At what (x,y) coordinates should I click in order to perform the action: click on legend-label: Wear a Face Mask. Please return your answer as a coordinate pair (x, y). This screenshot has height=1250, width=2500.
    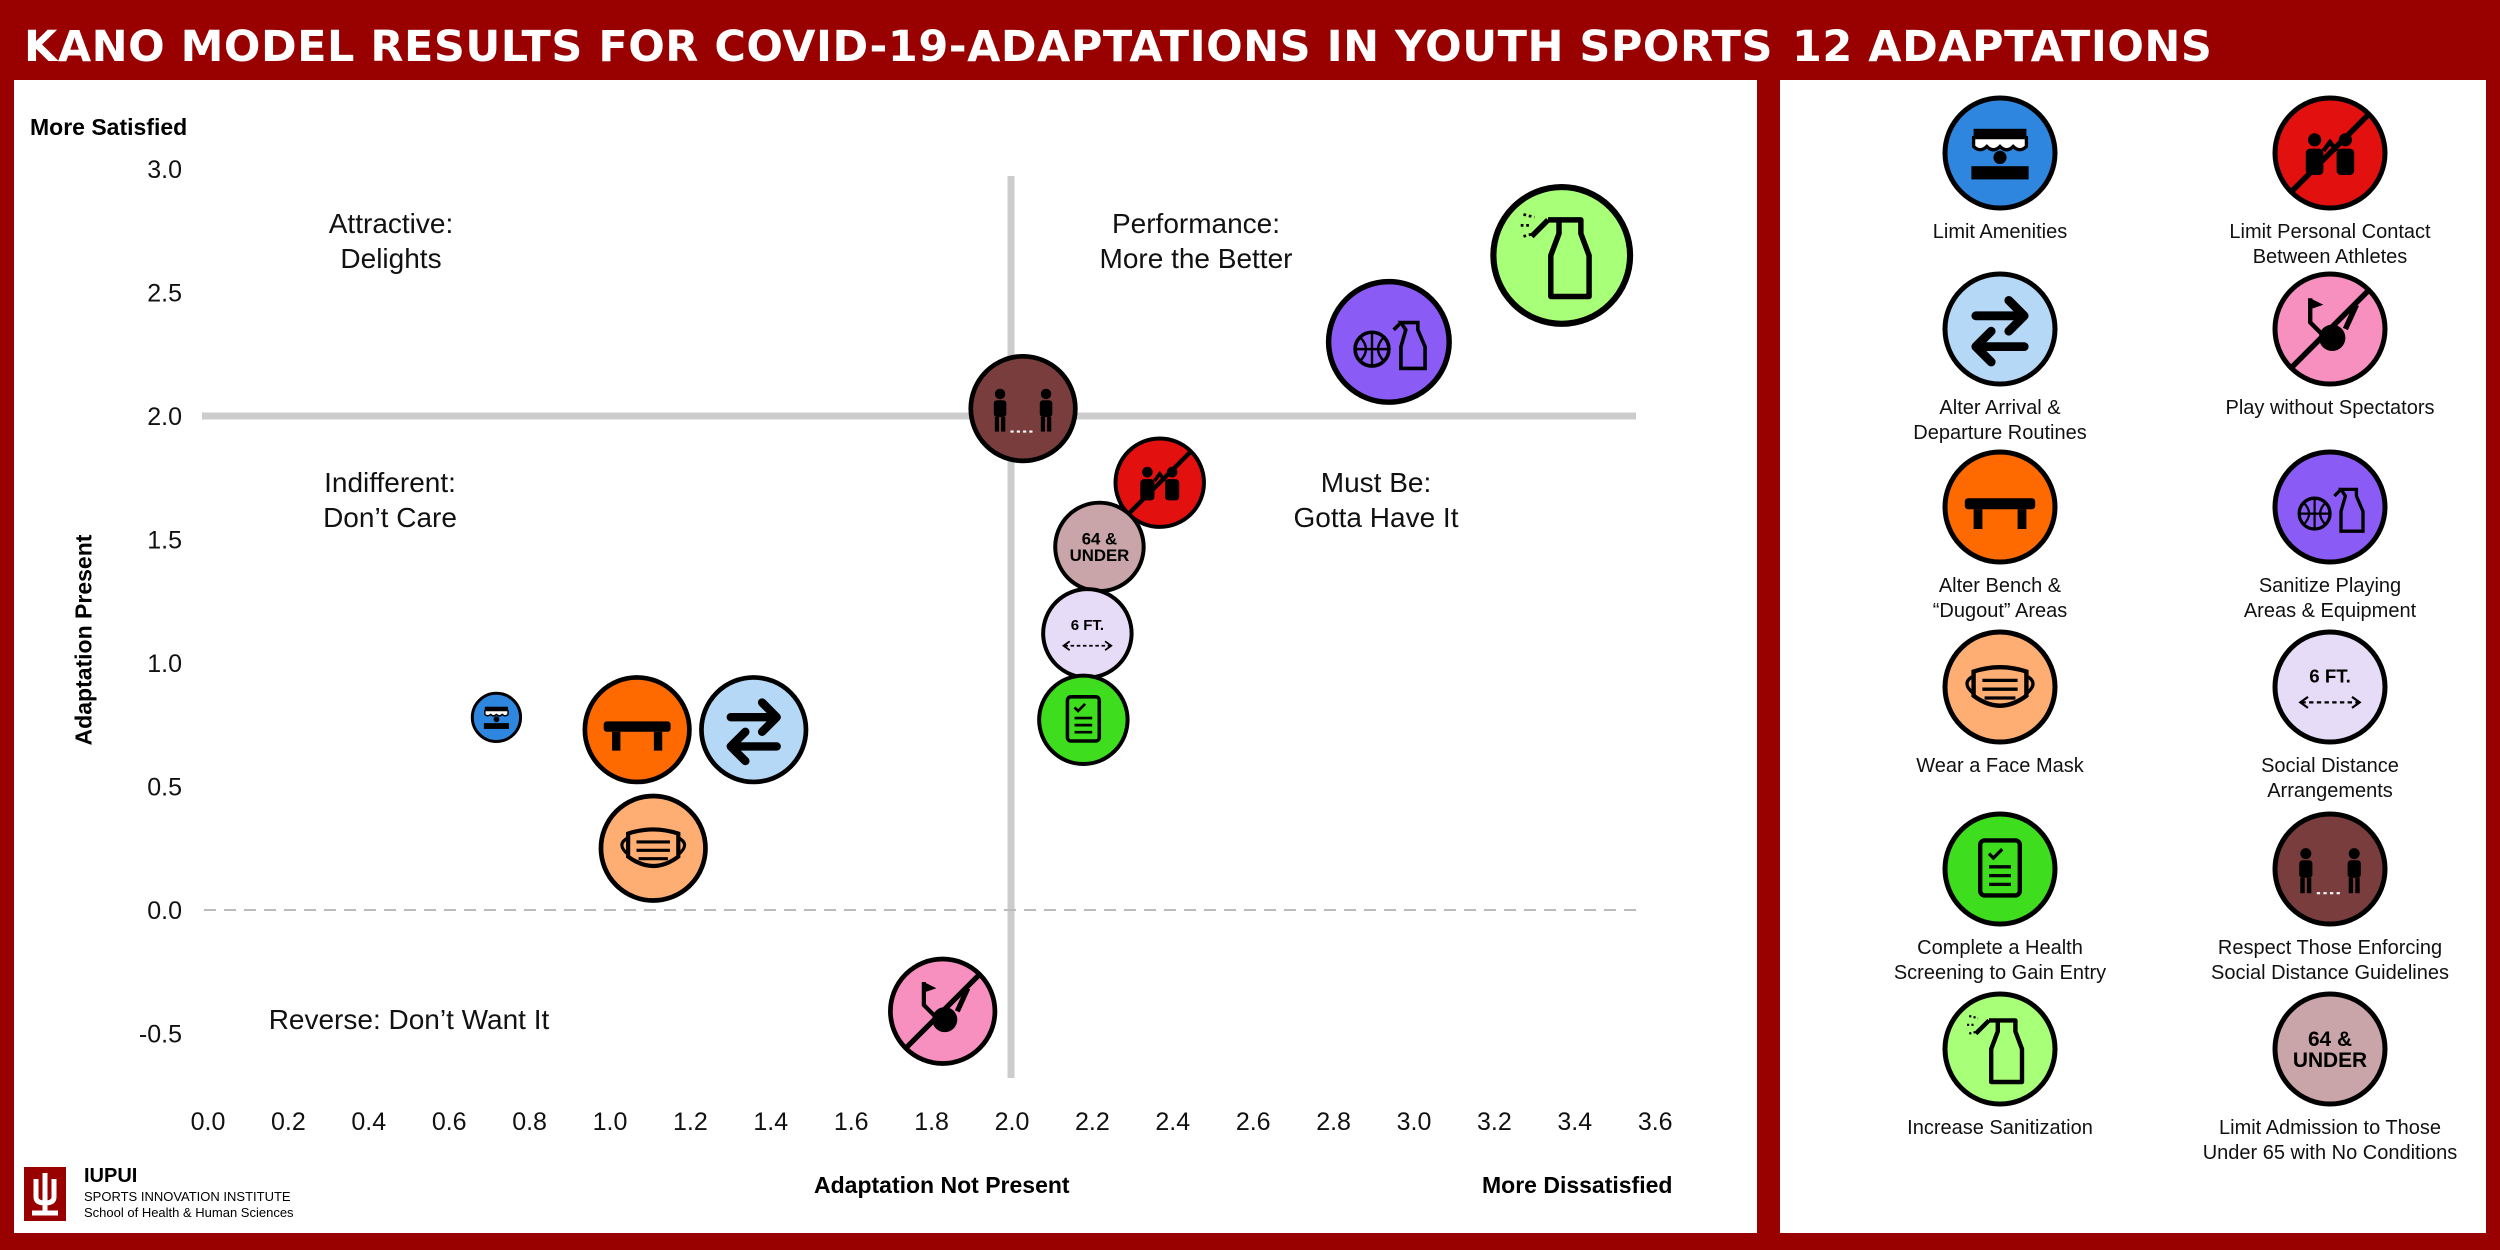
    Looking at the image, I should click on (2000, 766).